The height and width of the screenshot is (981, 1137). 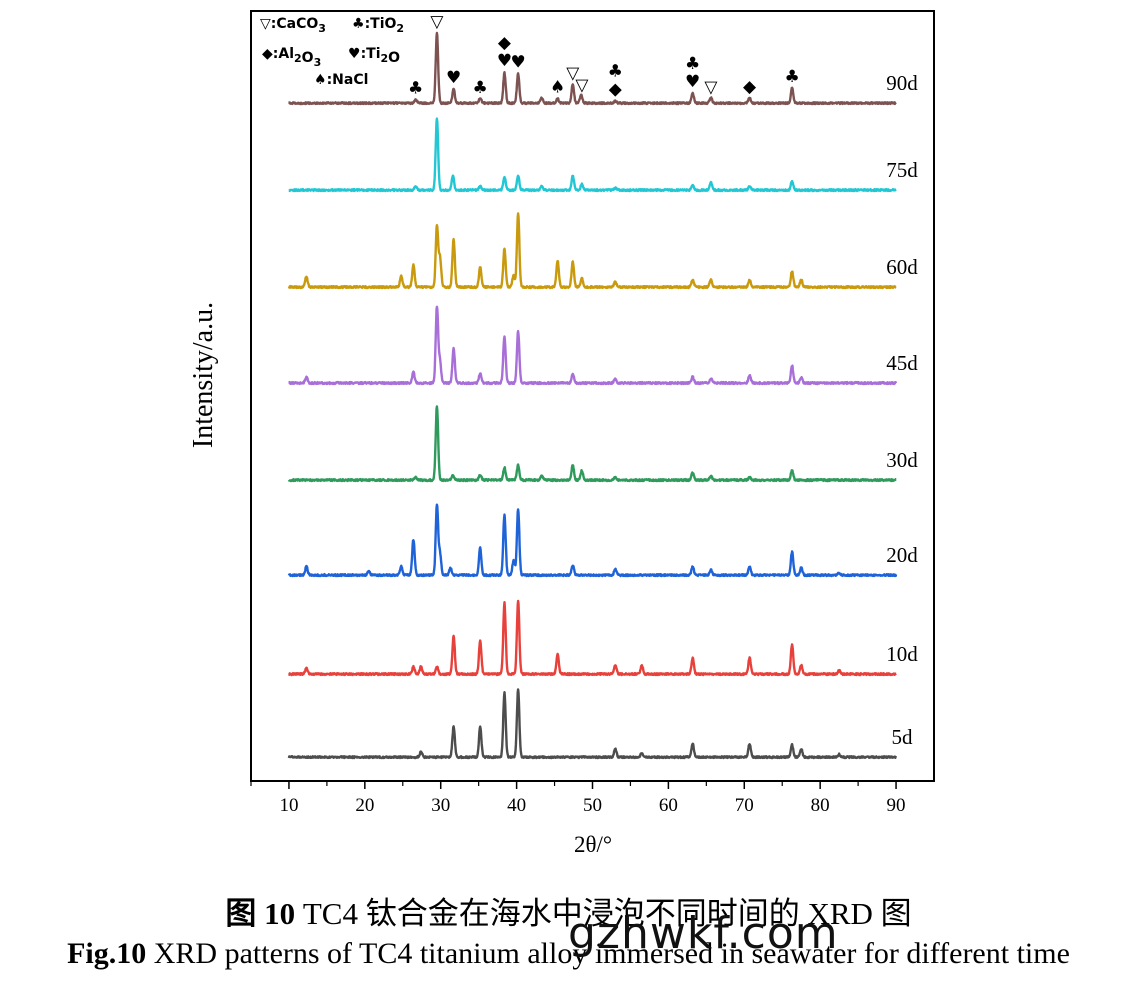 I want to click on series-line-45d, so click(x=593, y=345).